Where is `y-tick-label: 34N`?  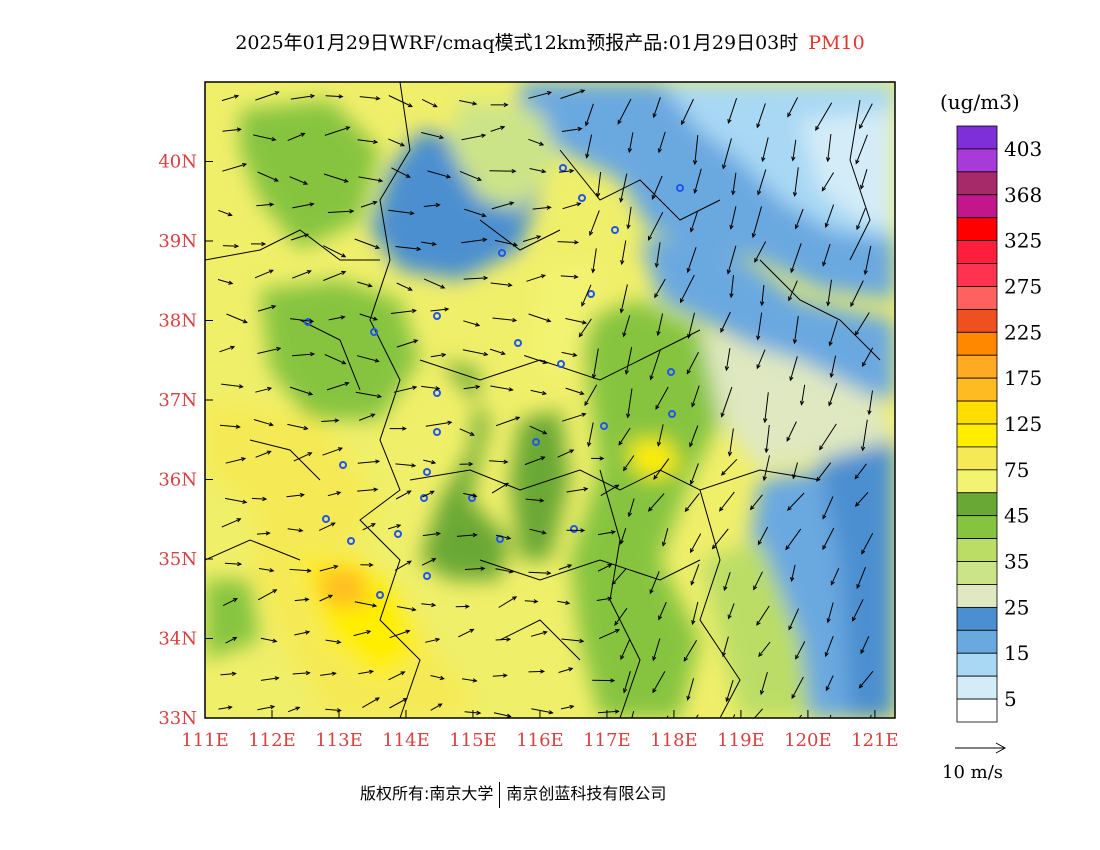 y-tick-label: 34N is located at coordinates (177, 639).